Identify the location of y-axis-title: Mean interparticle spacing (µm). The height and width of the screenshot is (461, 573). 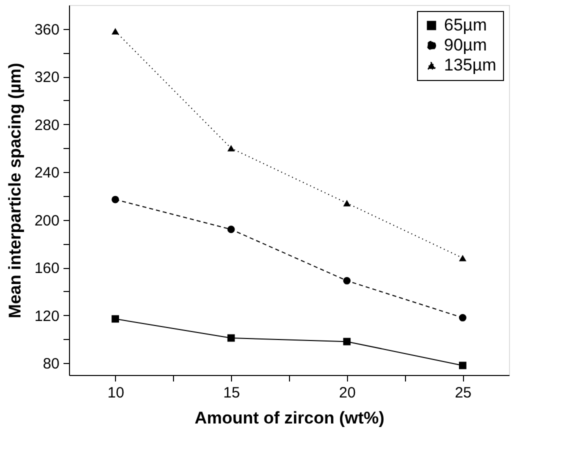
(14, 190).